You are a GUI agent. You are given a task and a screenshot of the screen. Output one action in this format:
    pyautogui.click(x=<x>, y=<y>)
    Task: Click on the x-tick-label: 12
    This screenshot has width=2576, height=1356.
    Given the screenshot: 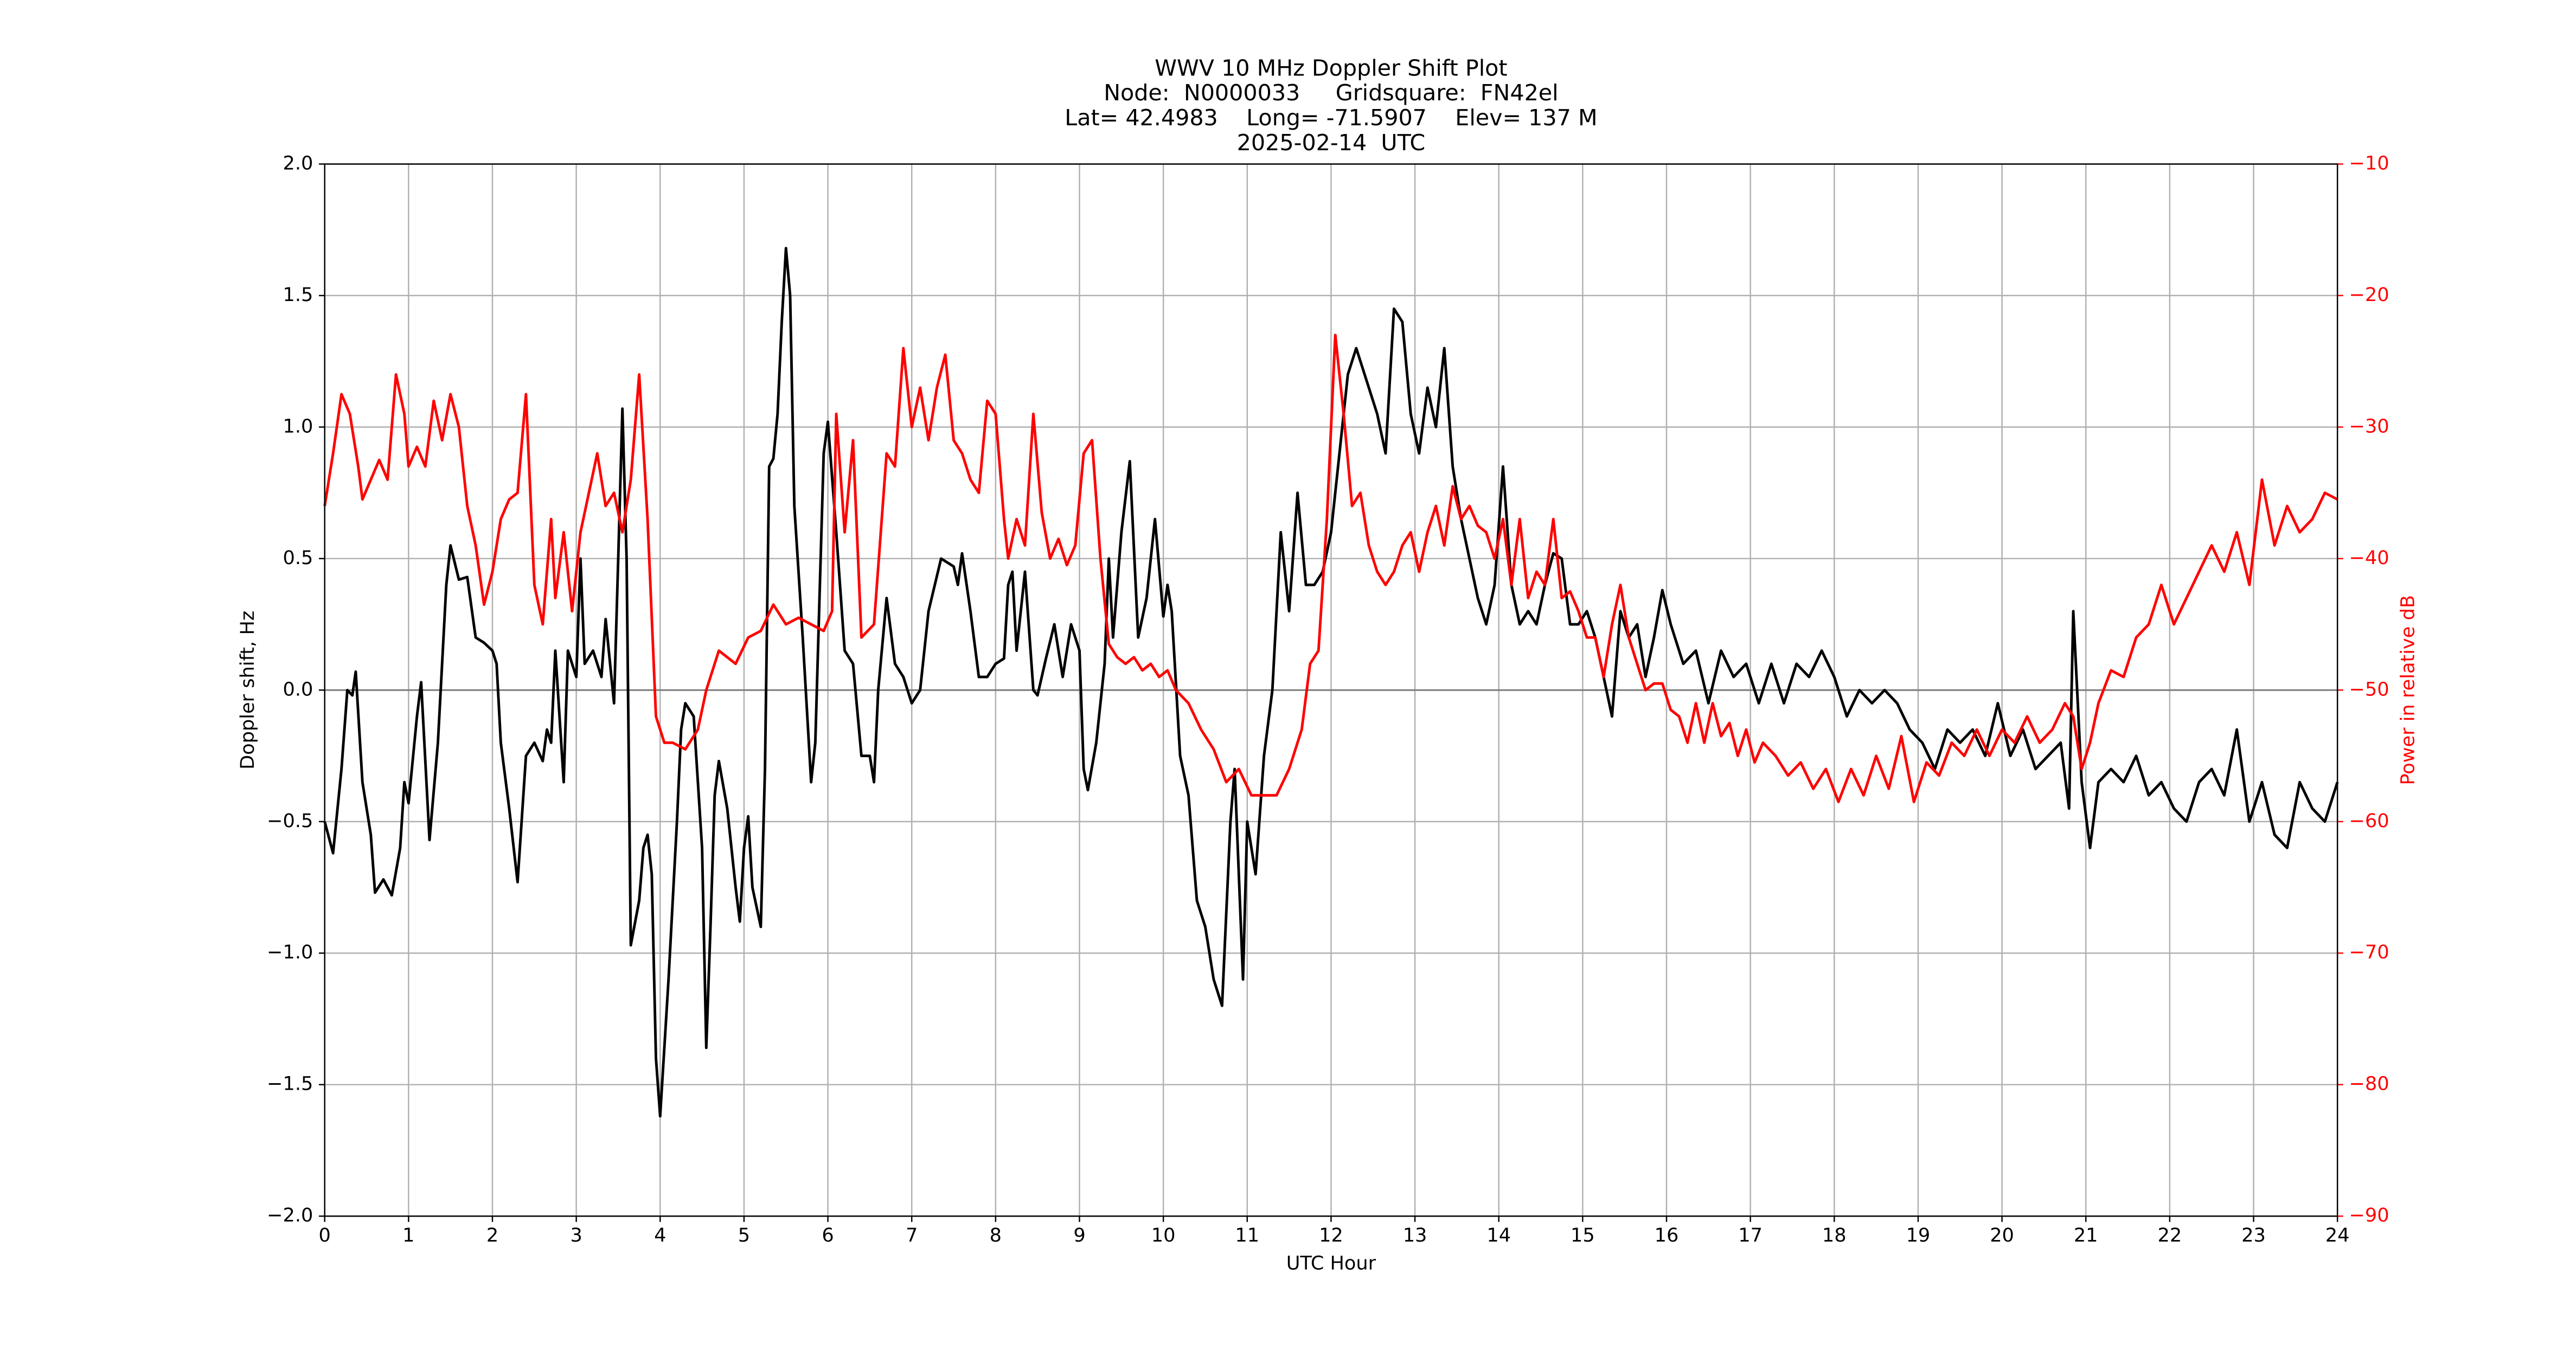 What is the action you would take?
    pyautogui.click(x=1331, y=1235)
    